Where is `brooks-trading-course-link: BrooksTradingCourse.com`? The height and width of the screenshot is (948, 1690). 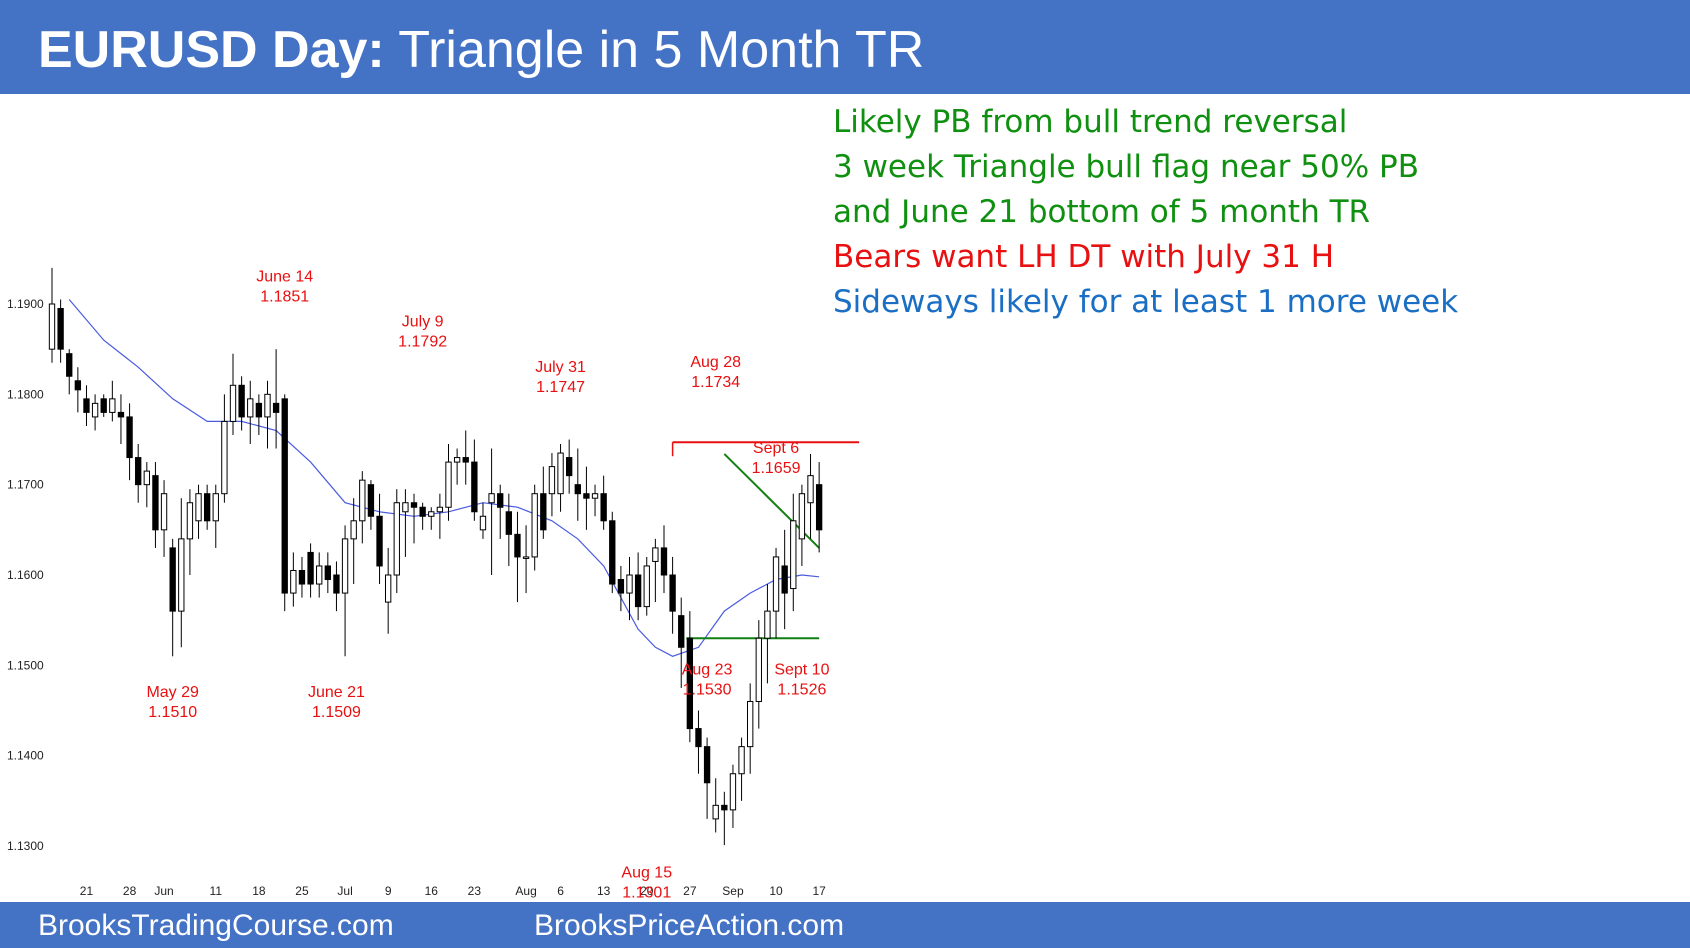 brooks-trading-course-link: BrooksTradingCourse.com is located at coordinates (216, 925).